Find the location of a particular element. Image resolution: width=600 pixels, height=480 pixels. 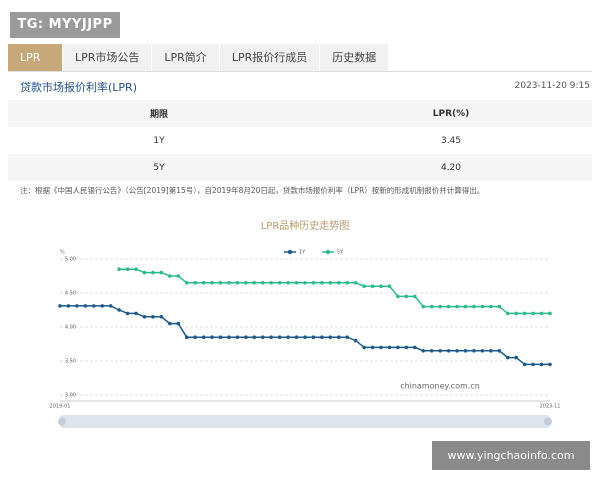

legend-label: 1Y is located at coordinates (302, 253).